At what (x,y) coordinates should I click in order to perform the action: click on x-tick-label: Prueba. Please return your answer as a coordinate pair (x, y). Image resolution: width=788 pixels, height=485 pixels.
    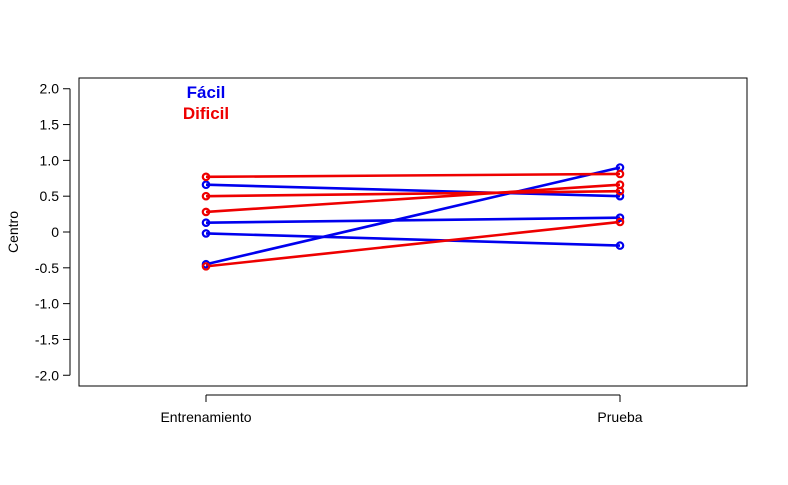
    Looking at the image, I should click on (619, 417).